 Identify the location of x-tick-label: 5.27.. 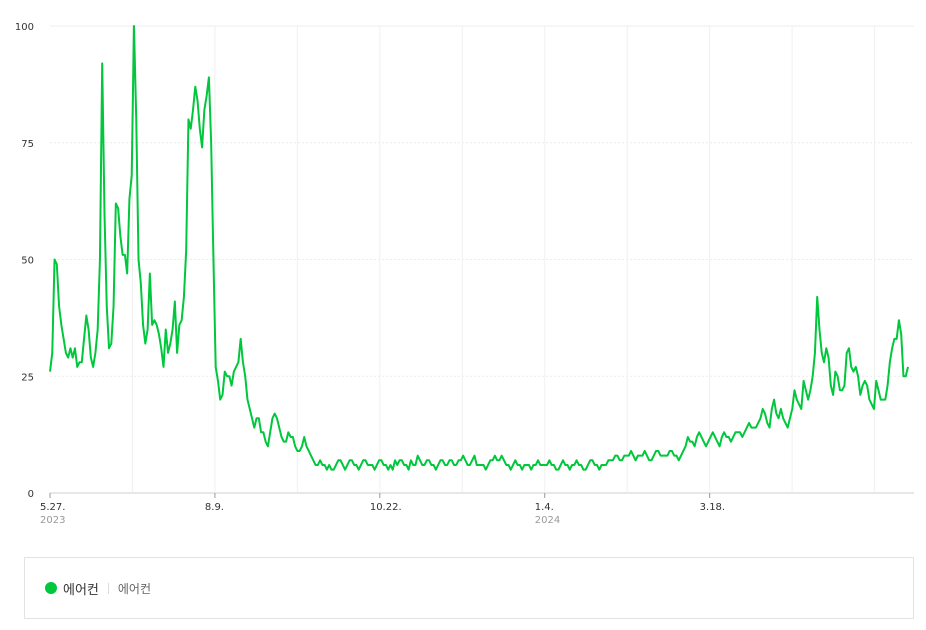
(52, 507).